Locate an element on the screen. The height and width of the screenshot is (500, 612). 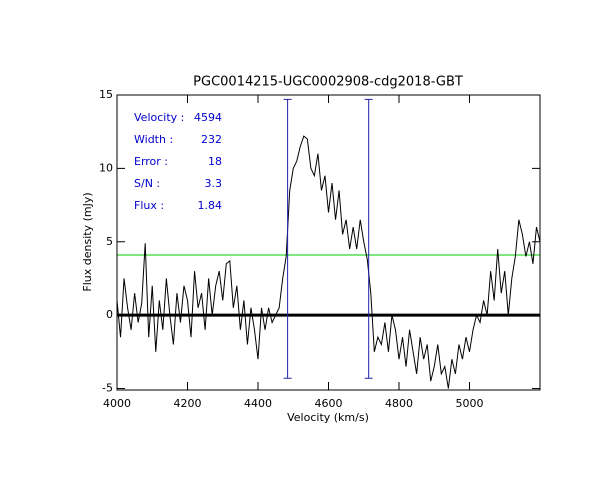
annotation-value: 1.84 is located at coordinates (210, 205).